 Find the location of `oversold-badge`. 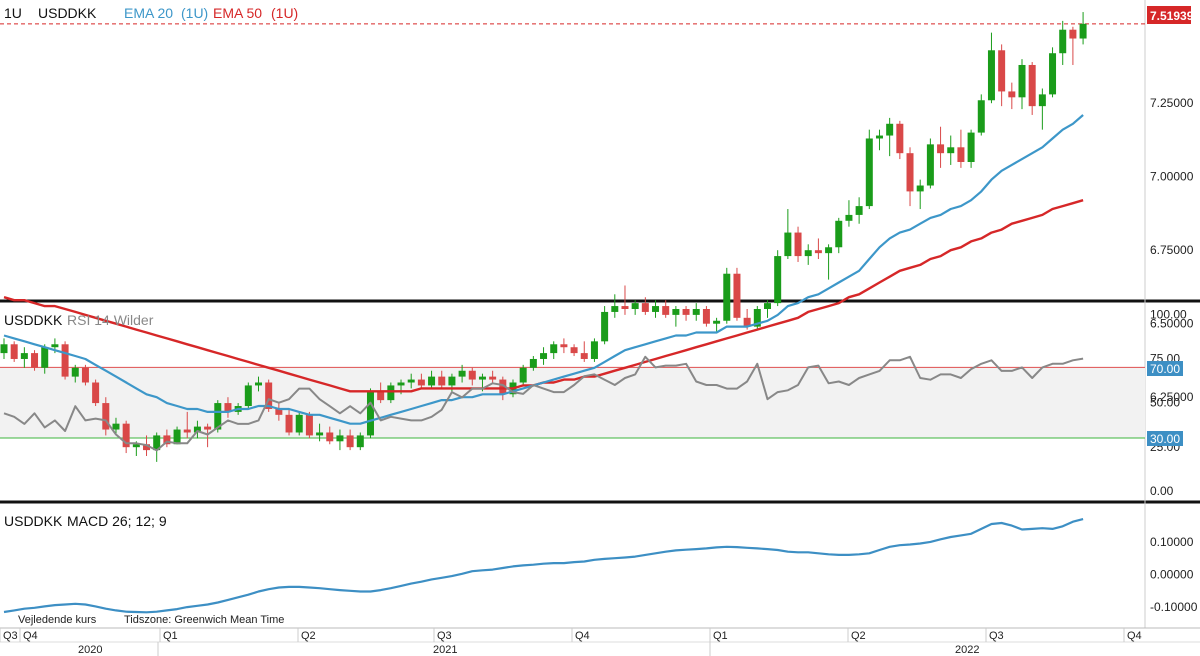

oversold-badge is located at coordinates (1165, 438).